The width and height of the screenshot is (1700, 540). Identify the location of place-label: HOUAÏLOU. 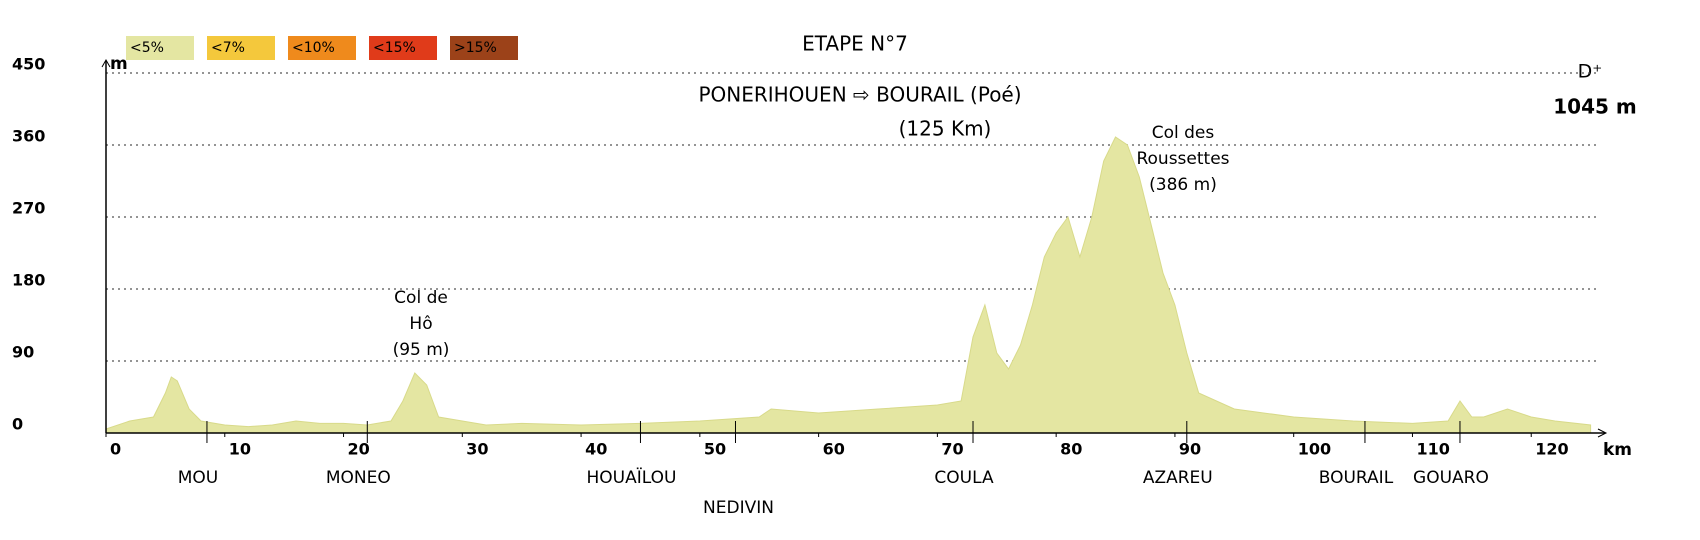
(631, 477).